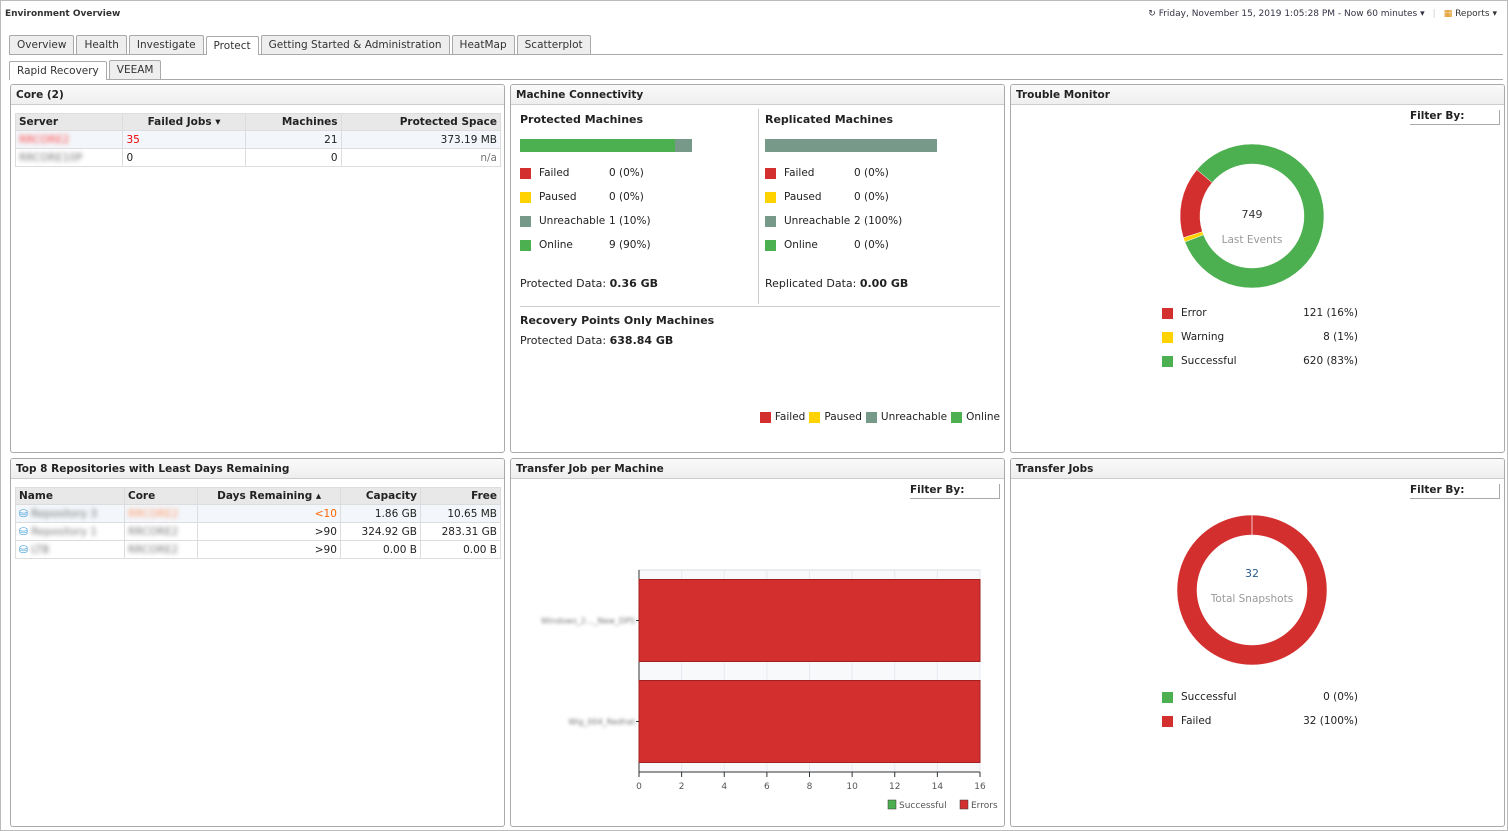  I want to click on server-name: RRCORE2, so click(44, 139).